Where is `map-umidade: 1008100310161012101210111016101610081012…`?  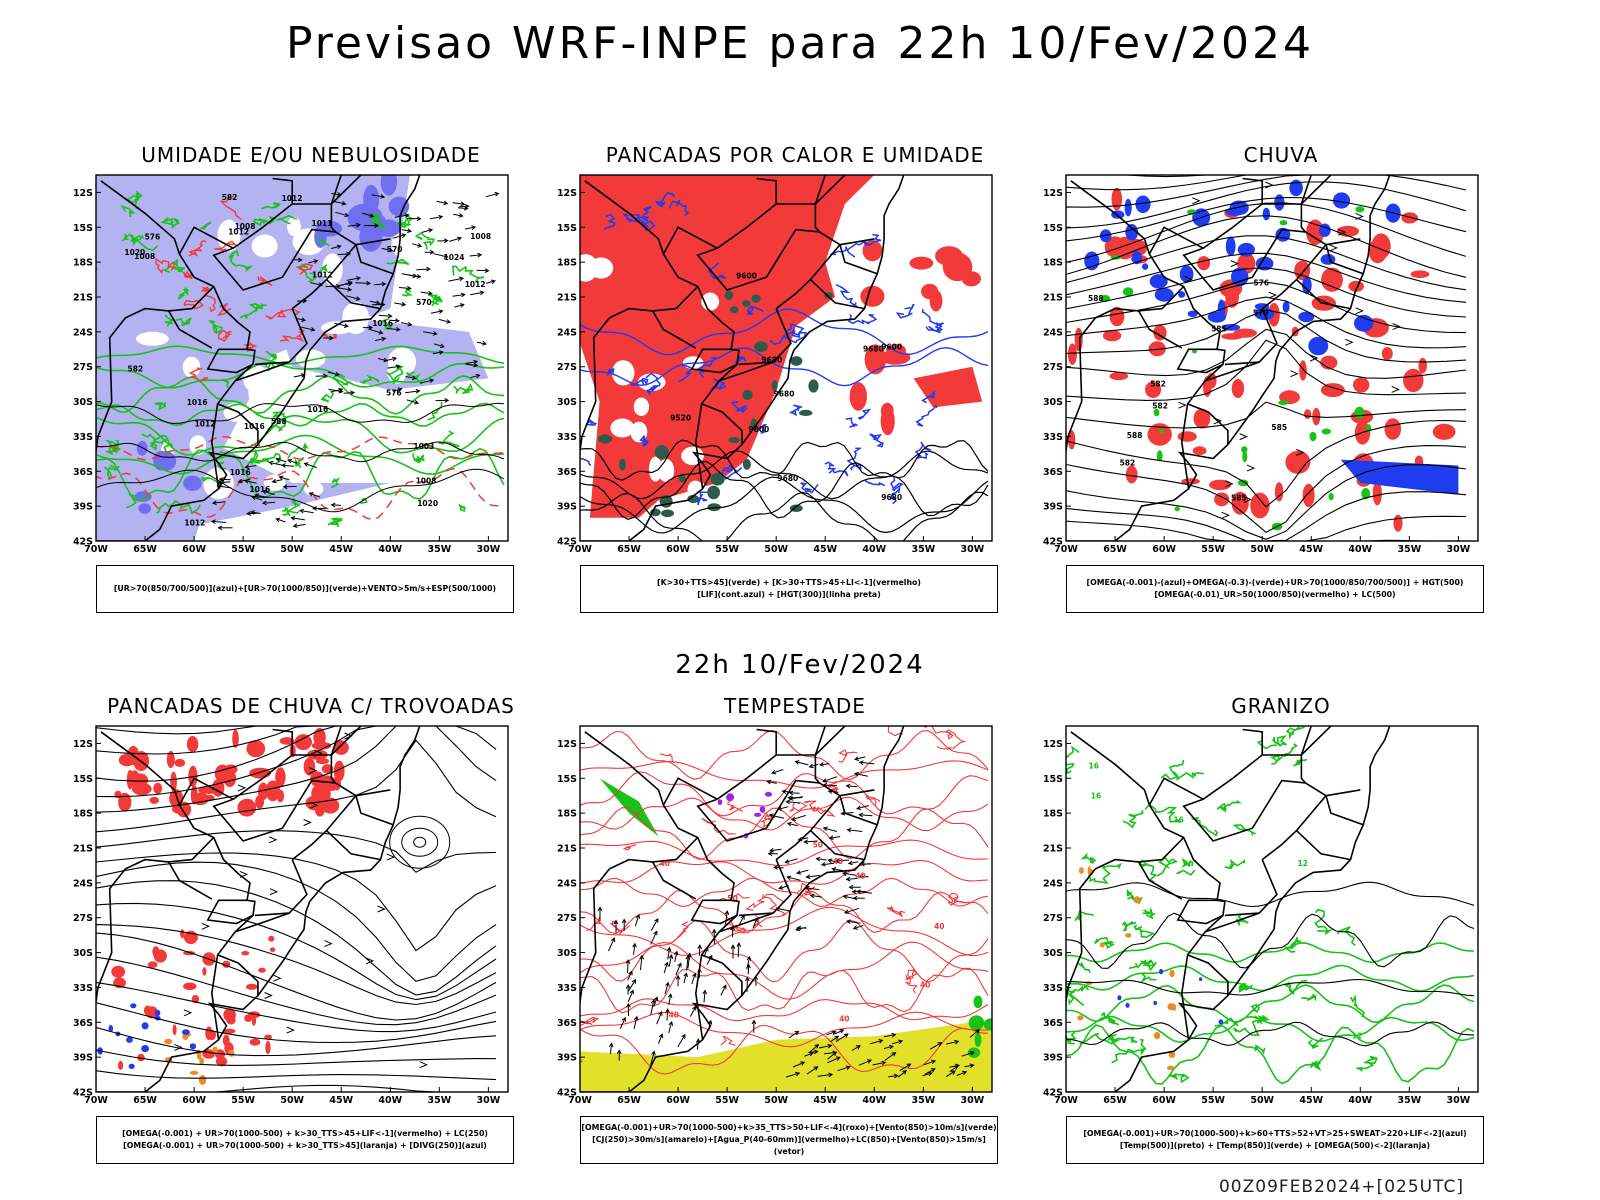 map-umidade: 1008100310161012101210111016101610081012… is located at coordinates (311, 369).